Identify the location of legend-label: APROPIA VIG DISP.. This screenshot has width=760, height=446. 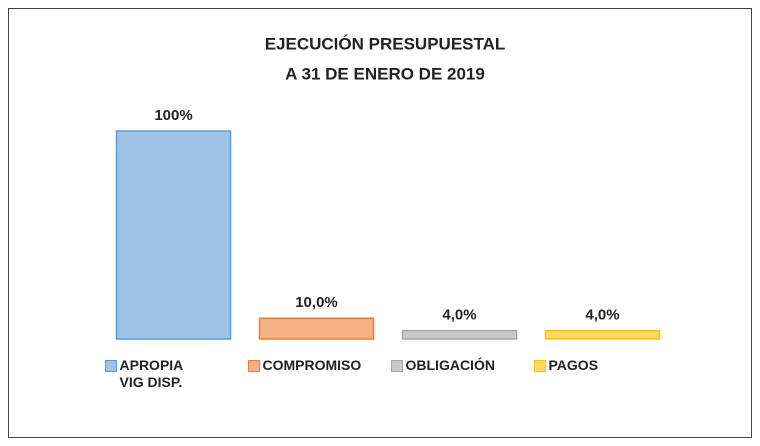
(151, 373).